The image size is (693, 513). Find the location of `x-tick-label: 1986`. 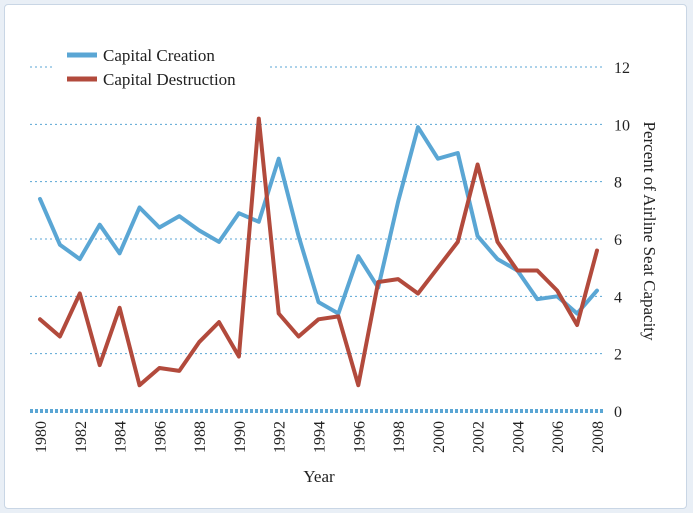

x-tick-label: 1986 is located at coordinates (160, 437).